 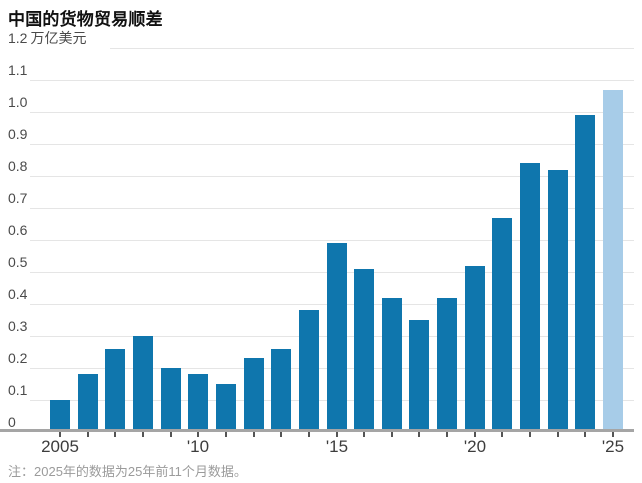 What do you see at coordinates (317, 430) in the screenshot?
I see `x-axis-line` at bounding box center [317, 430].